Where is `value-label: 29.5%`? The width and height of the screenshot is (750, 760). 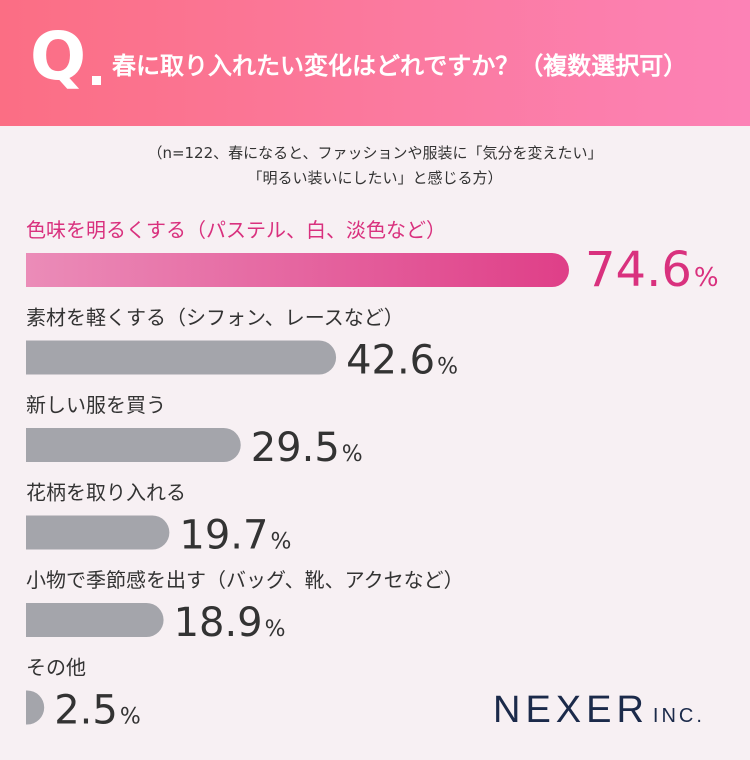
value-label: 29.5% is located at coordinates (307, 448).